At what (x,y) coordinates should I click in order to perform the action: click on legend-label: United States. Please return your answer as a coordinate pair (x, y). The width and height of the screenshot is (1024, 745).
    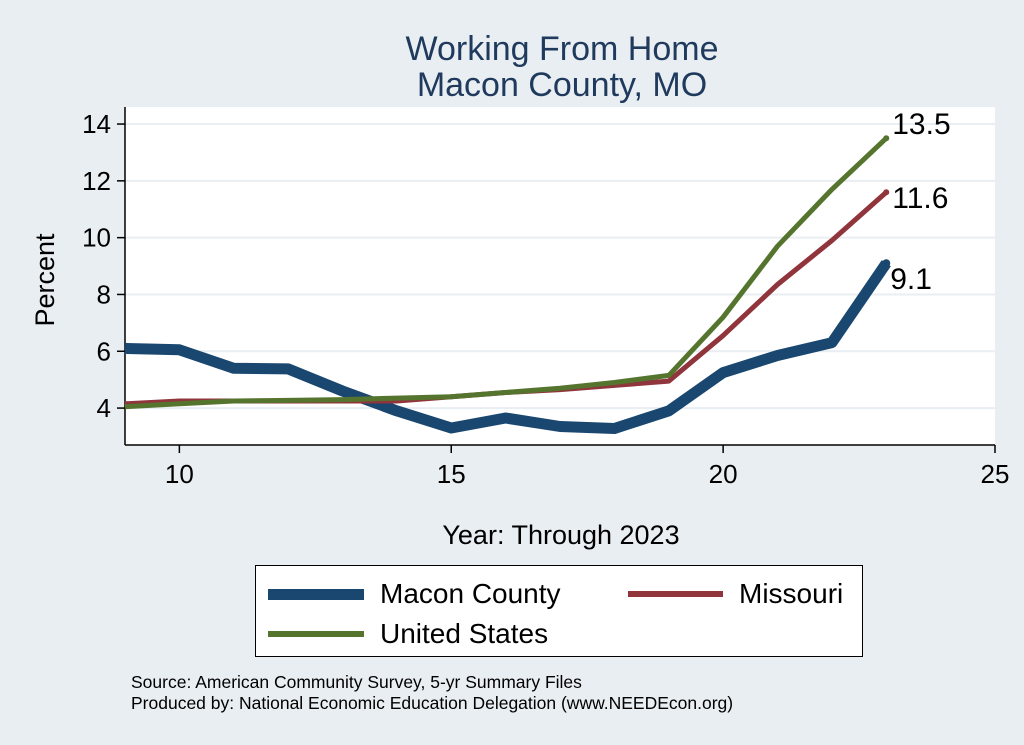
    Looking at the image, I should click on (464, 633).